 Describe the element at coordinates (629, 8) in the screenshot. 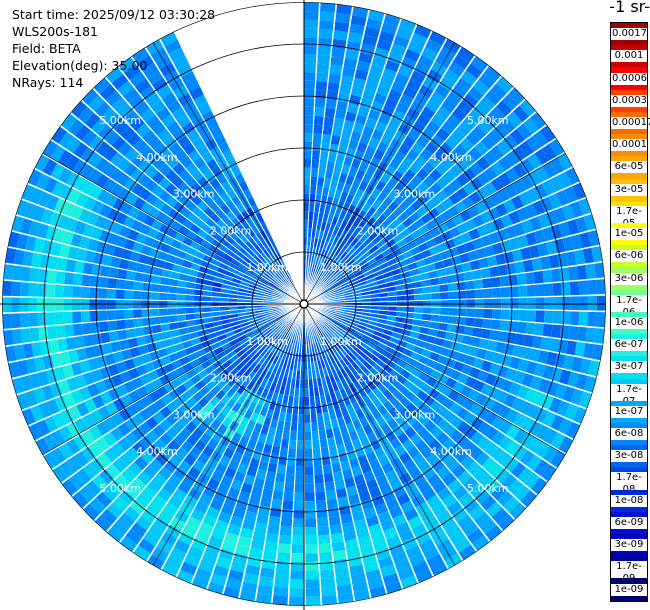

I see `colorbar-title: -1 sr-` at that location.